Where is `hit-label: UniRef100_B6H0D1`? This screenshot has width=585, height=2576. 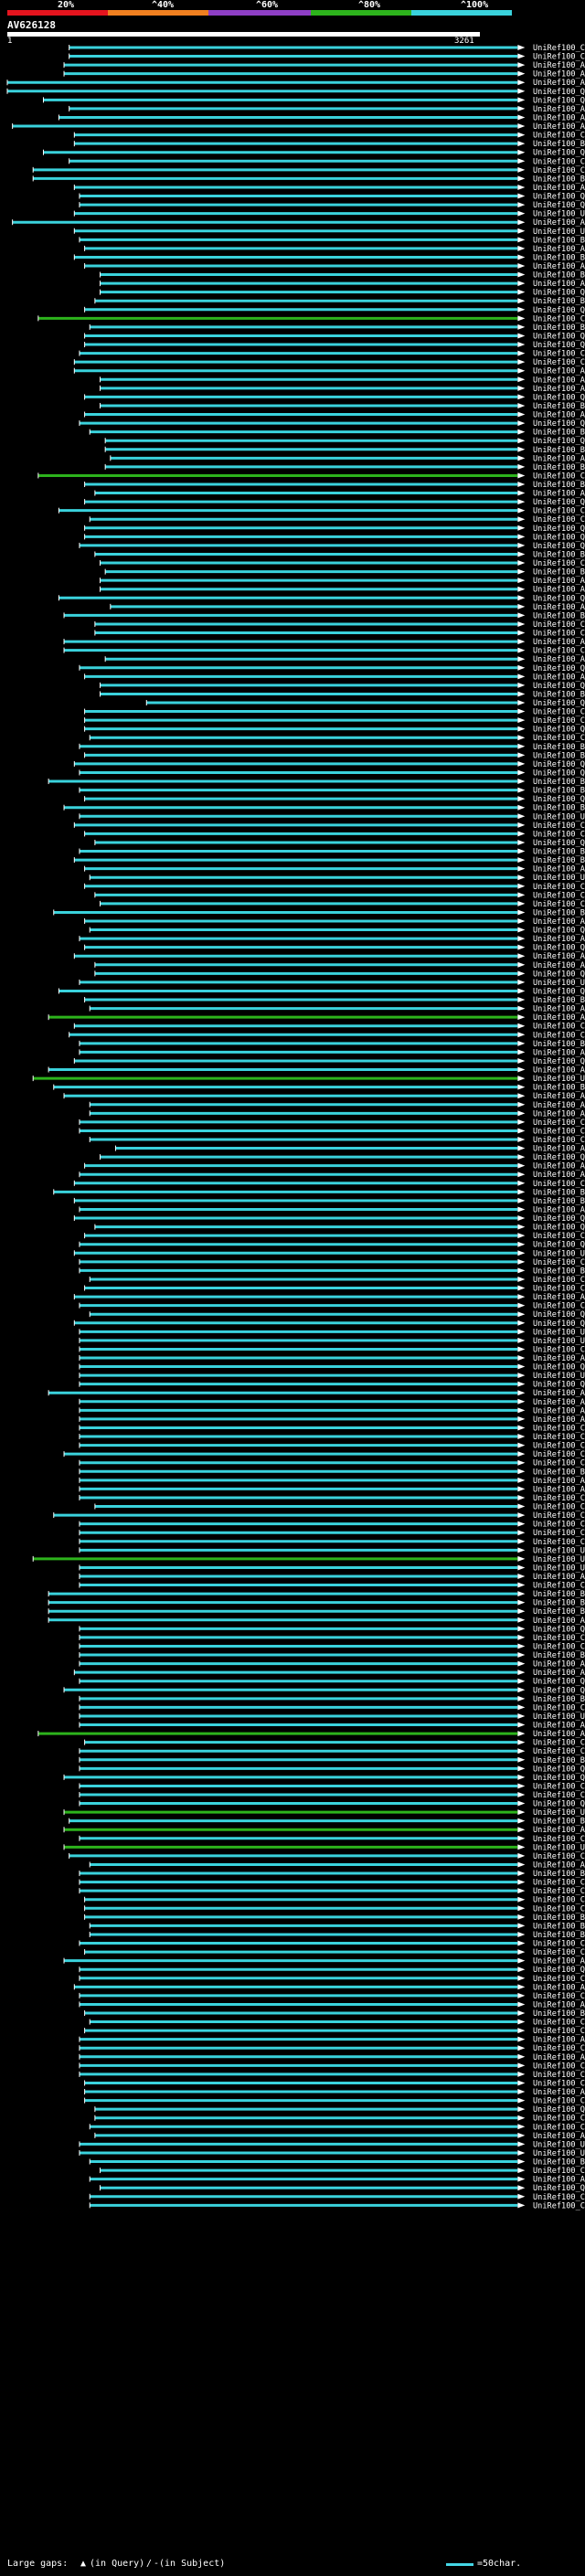 hit-label: UniRef100_B6H0D1 is located at coordinates (559, 573).